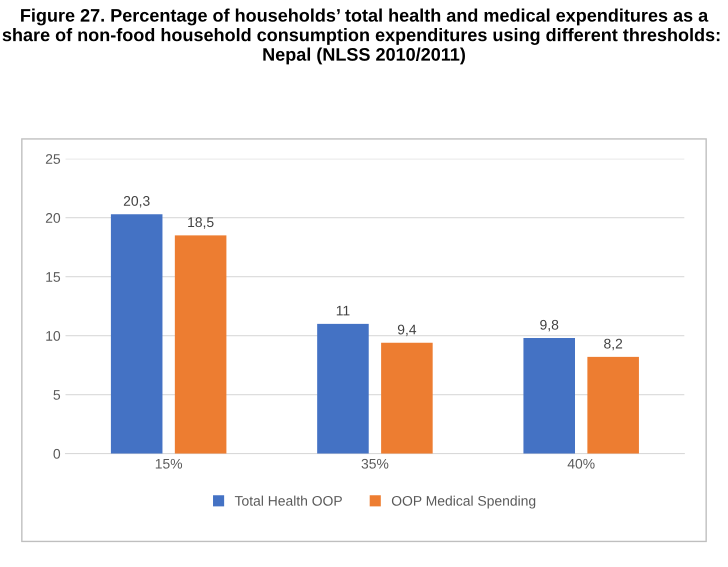 The height and width of the screenshot is (567, 728). Describe the element at coordinates (343, 311) in the screenshot. I see `data-label: 11` at that location.